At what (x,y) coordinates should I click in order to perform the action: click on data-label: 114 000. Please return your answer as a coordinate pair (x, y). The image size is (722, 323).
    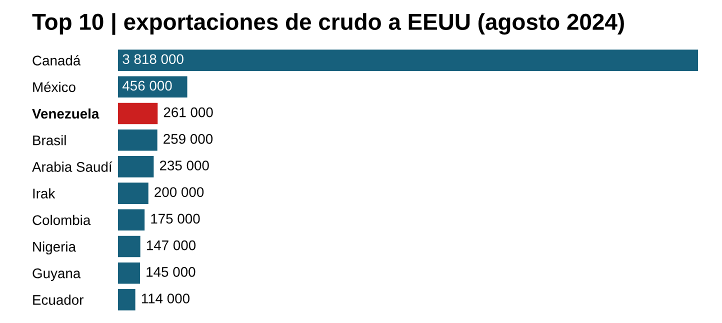
    Looking at the image, I should click on (166, 299).